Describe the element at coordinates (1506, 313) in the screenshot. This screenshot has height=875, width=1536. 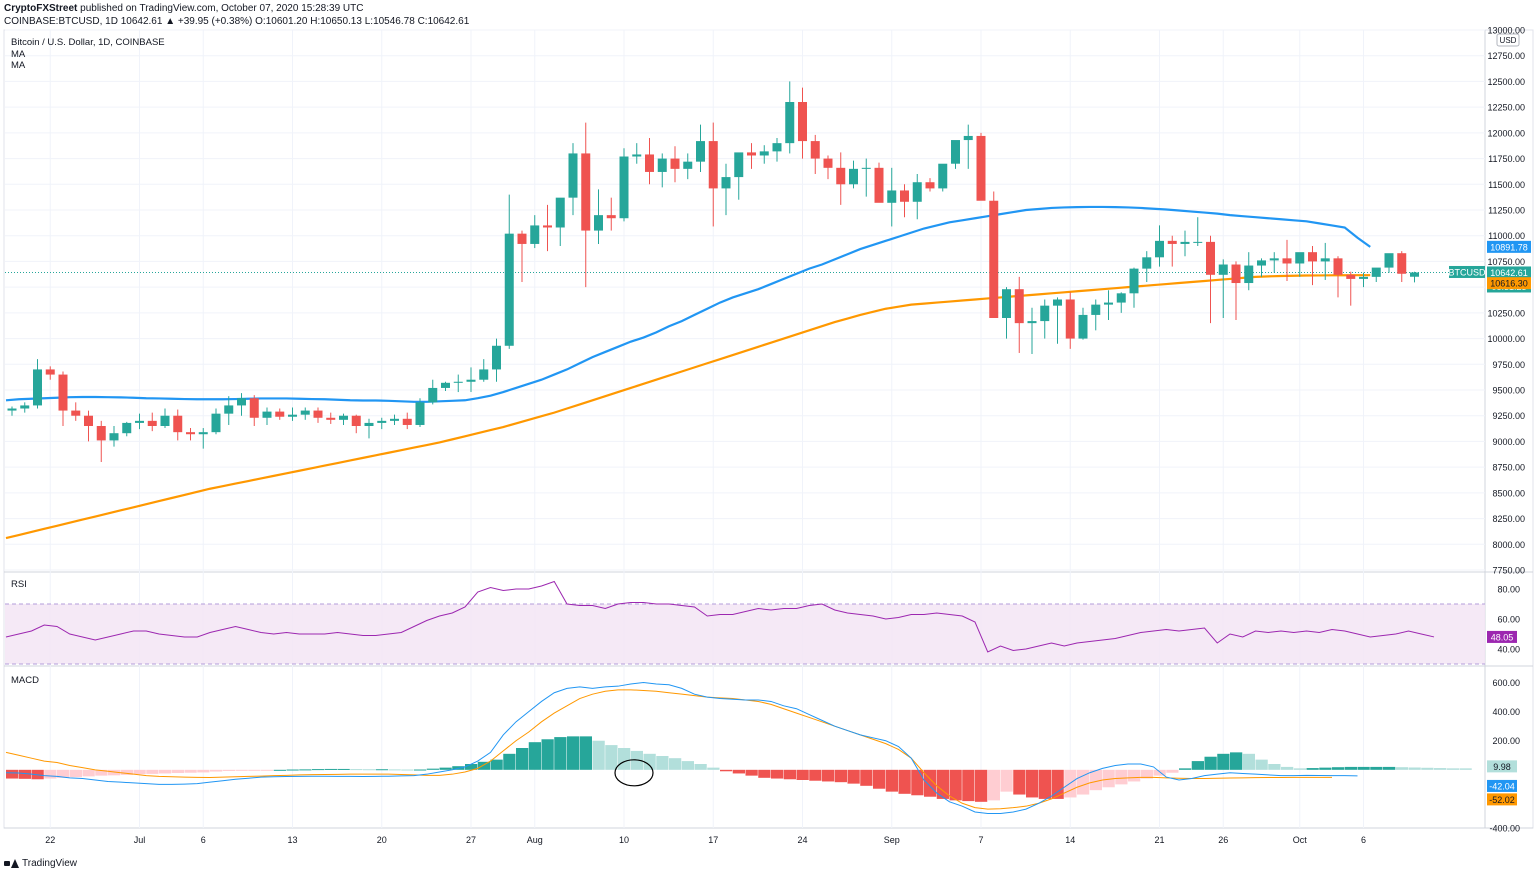
I see `price-axis-label: 10250.00` at that location.